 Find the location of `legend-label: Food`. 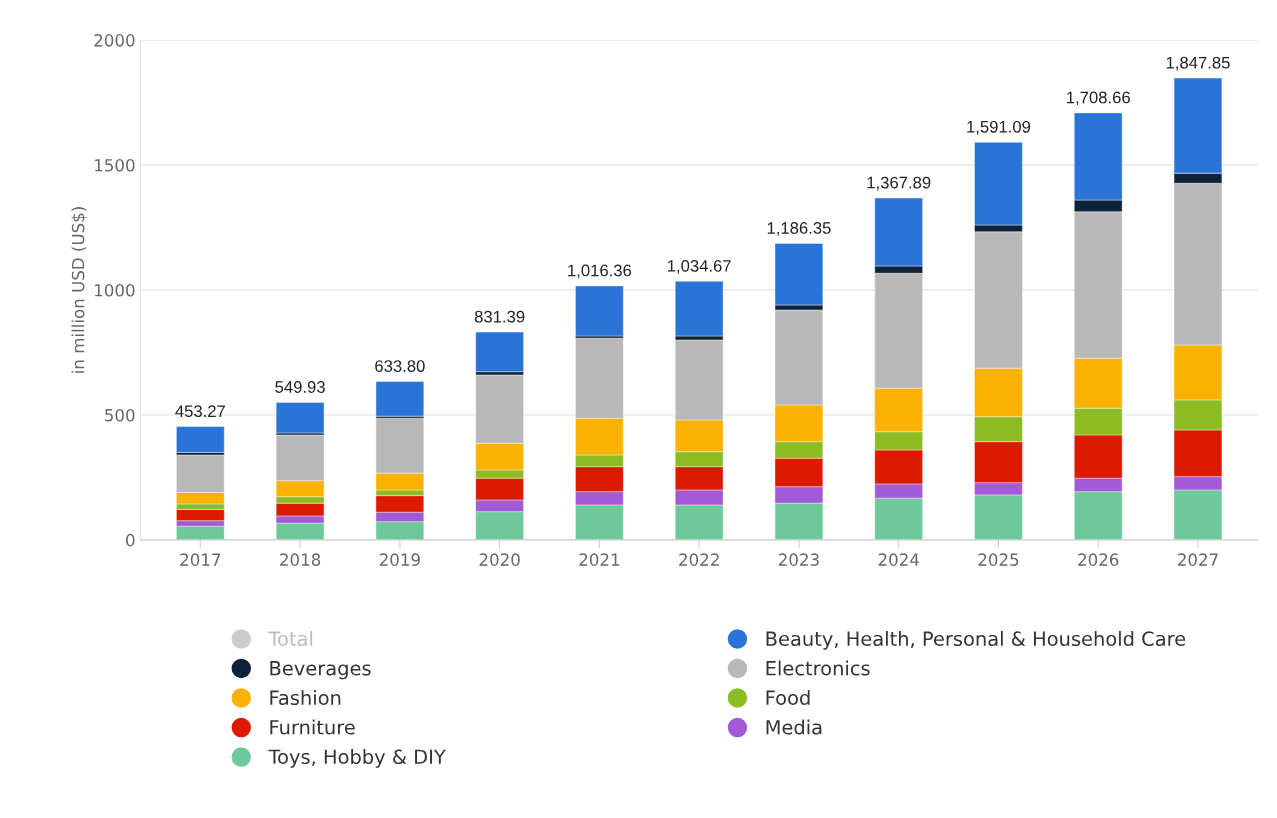

legend-label: Food is located at coordinates (788, 698).